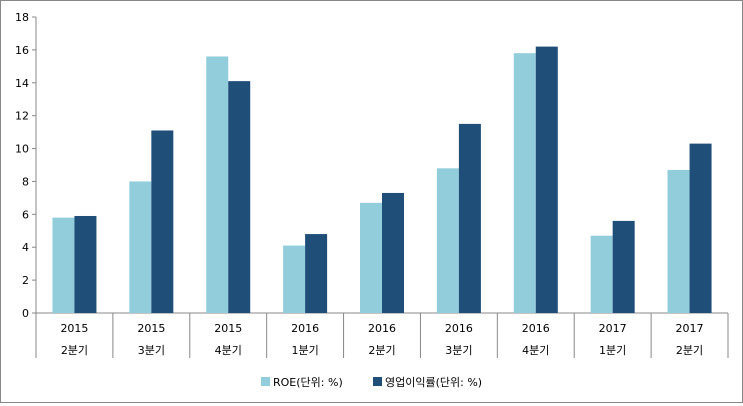 The image size is (743, 406). What do you see at coordinates (22, 83) in the screenshot?
I see `y-tick-label: 14` at bounding box center [22, 83].